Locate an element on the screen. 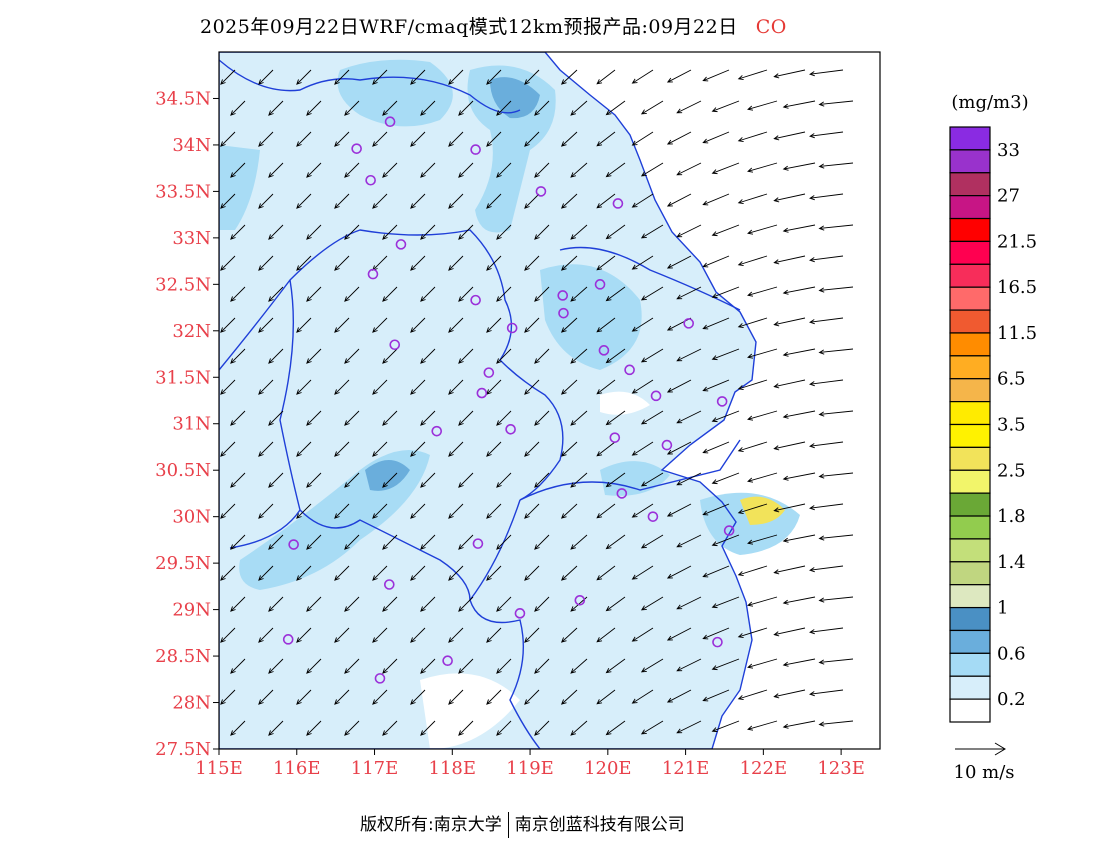  legend-label: 0.2 is located at coordinates (1011, 699).